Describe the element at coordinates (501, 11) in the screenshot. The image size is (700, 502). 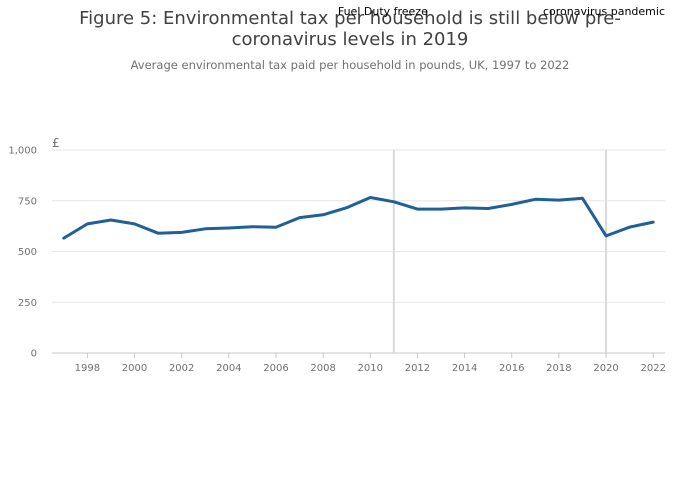
I see `annotation-labels: Fuel Duty freeze coronavirus pandemic` at that location.